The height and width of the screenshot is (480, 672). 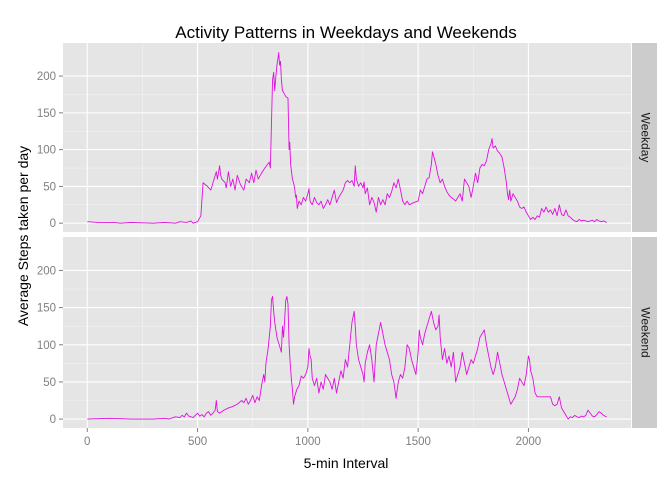 I want to click on x-tick-label: 1000, so click(x=308, y=442).